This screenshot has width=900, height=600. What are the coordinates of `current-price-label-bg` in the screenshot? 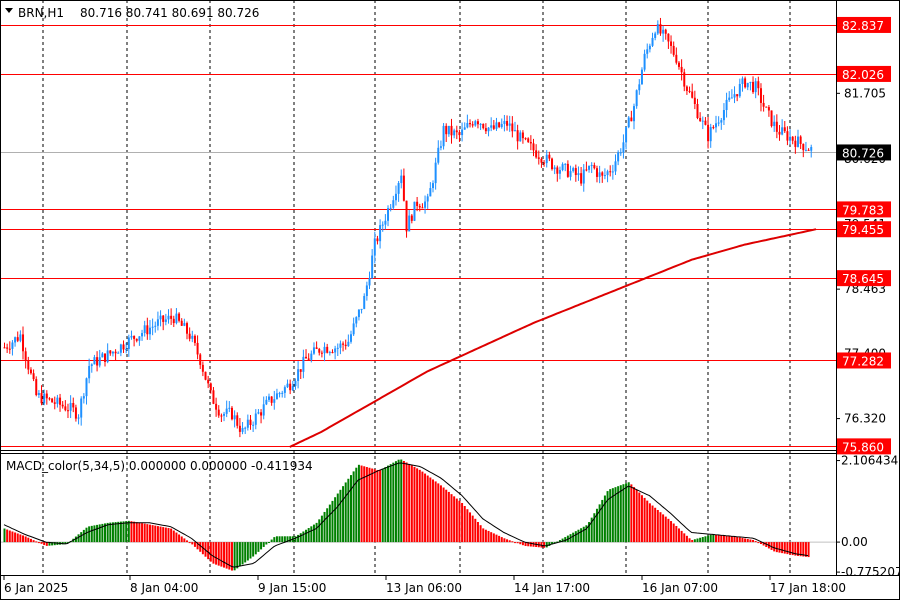 It's located at (864, 152).